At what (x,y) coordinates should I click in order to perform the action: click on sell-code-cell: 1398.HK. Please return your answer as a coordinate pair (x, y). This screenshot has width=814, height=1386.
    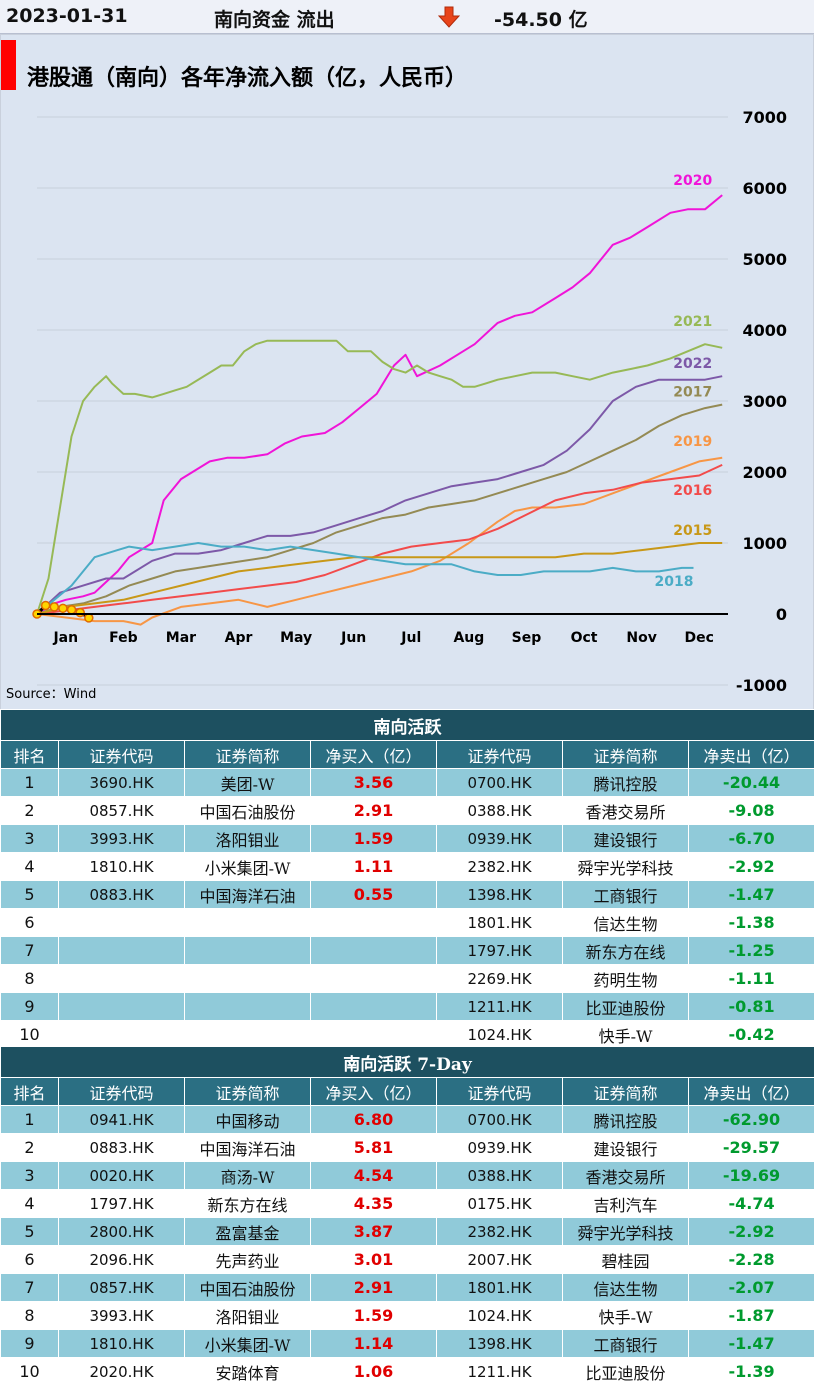
    Looking at the image, I should click on (500, 1344).